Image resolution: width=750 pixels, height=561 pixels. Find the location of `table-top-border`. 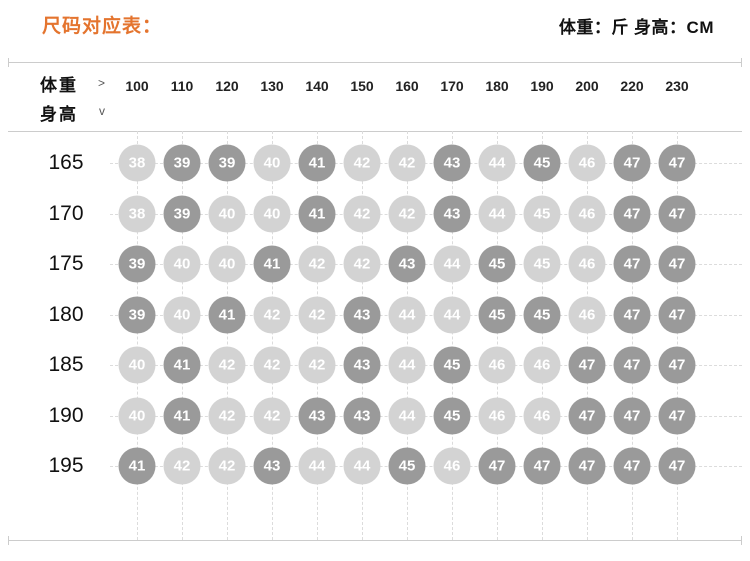

table-top-border is located at coordinates (375, 62).